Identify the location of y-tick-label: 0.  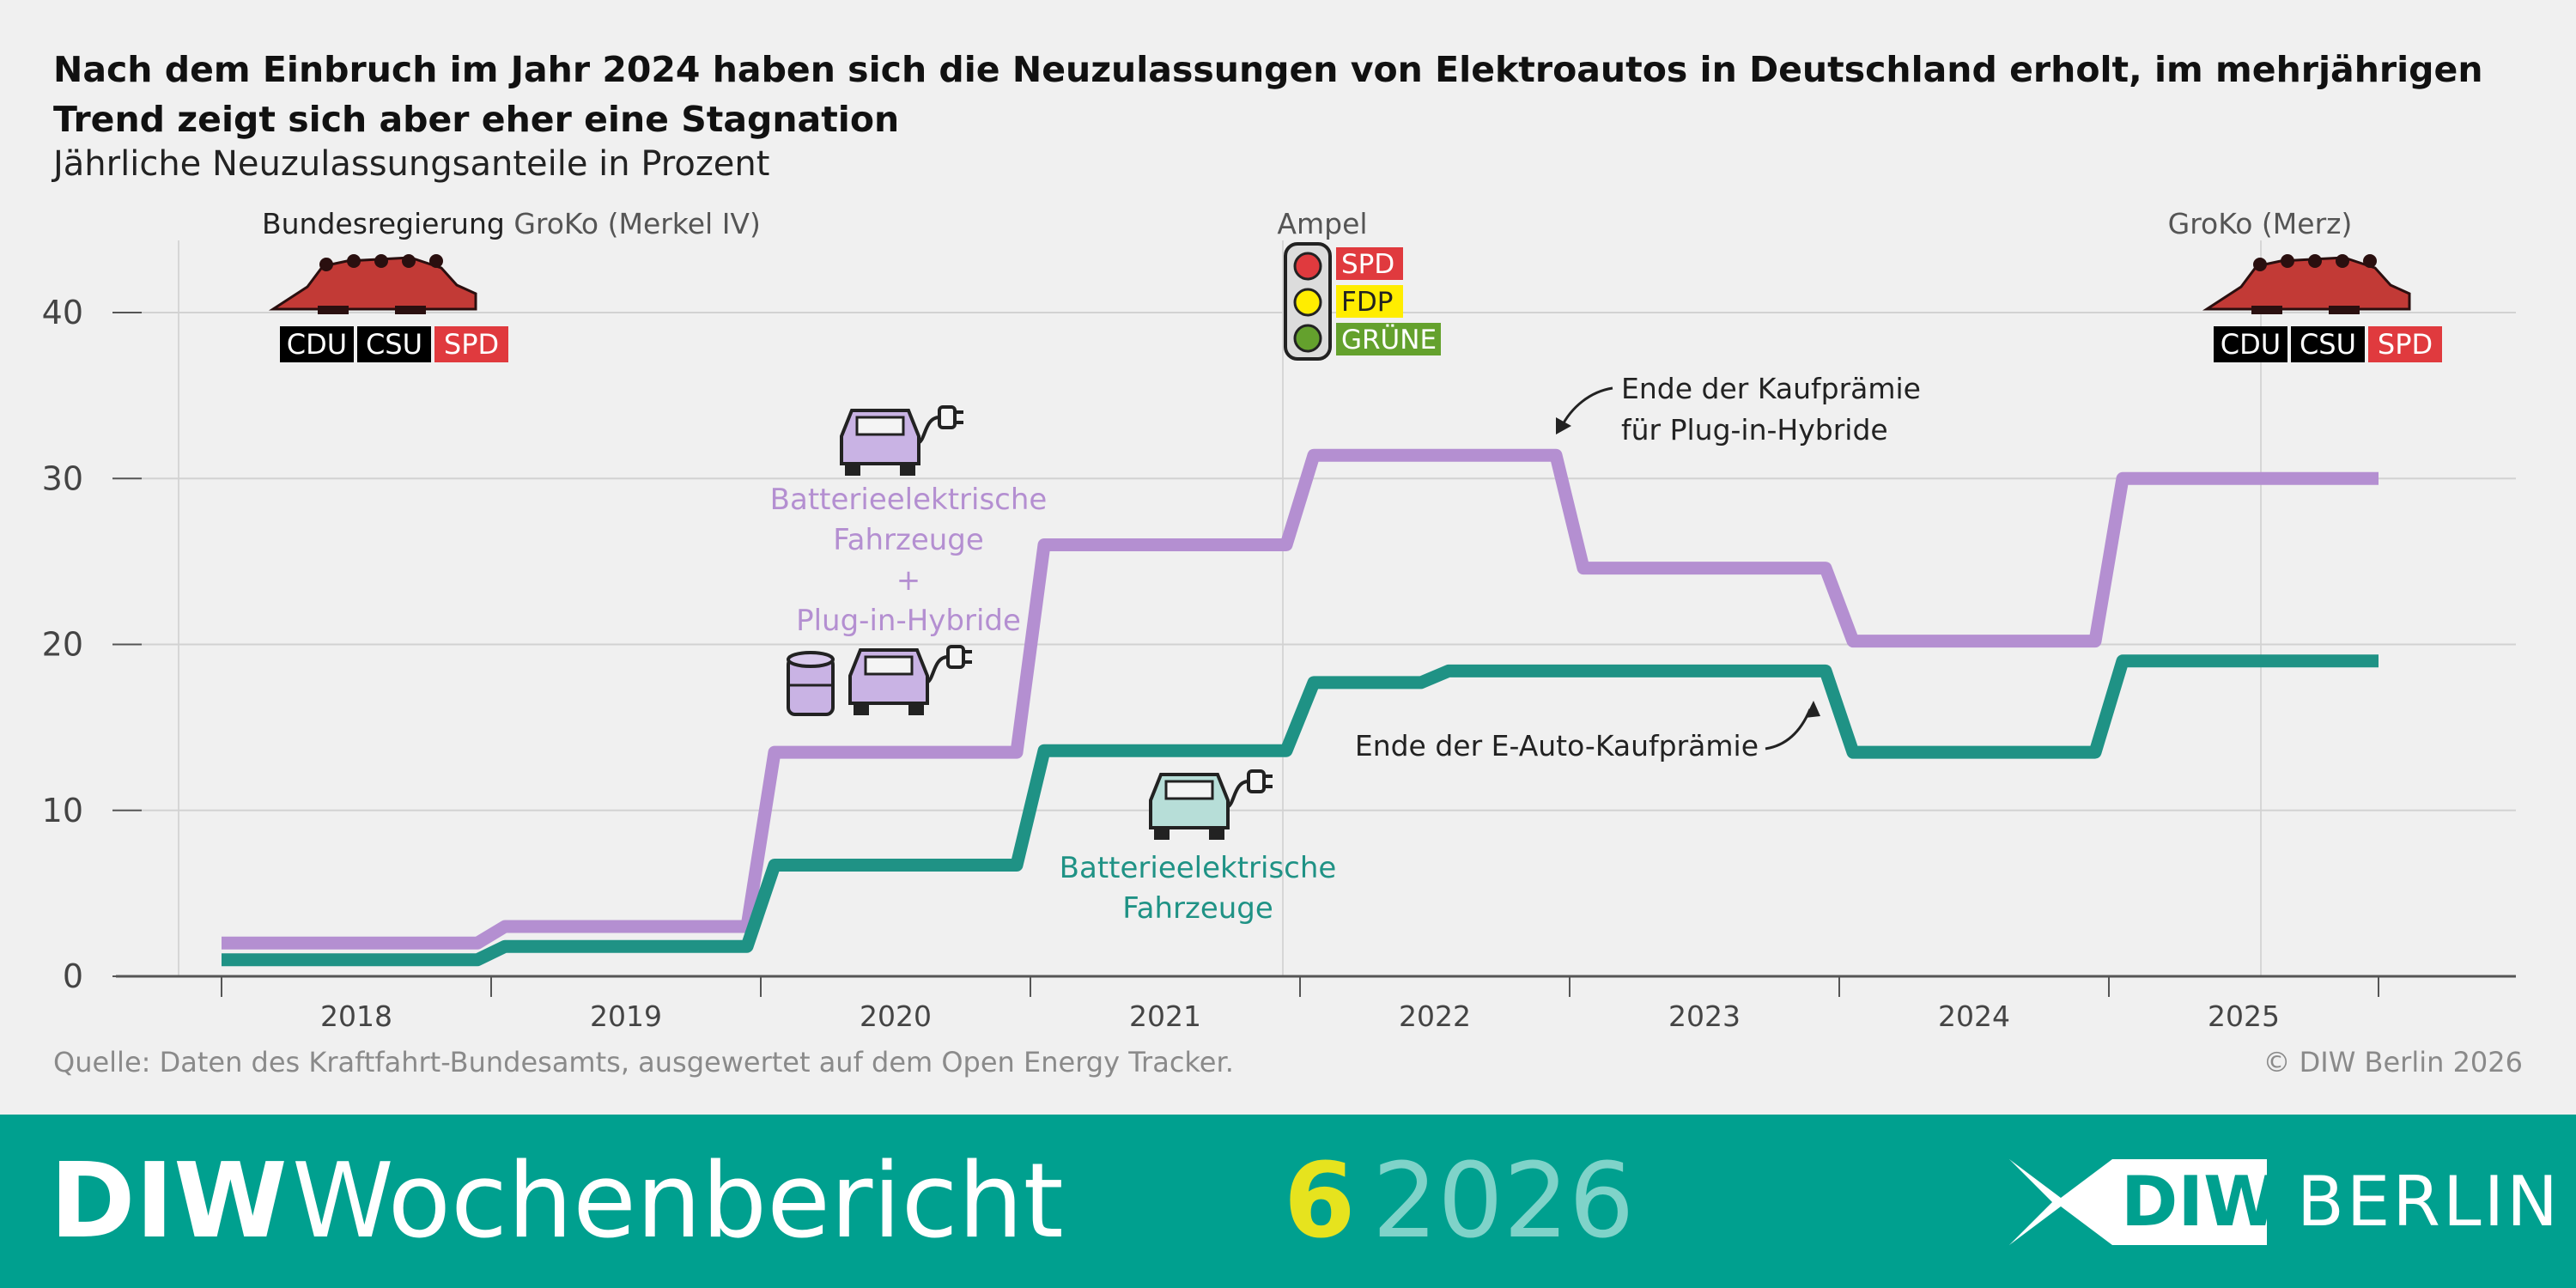
(73, 976).